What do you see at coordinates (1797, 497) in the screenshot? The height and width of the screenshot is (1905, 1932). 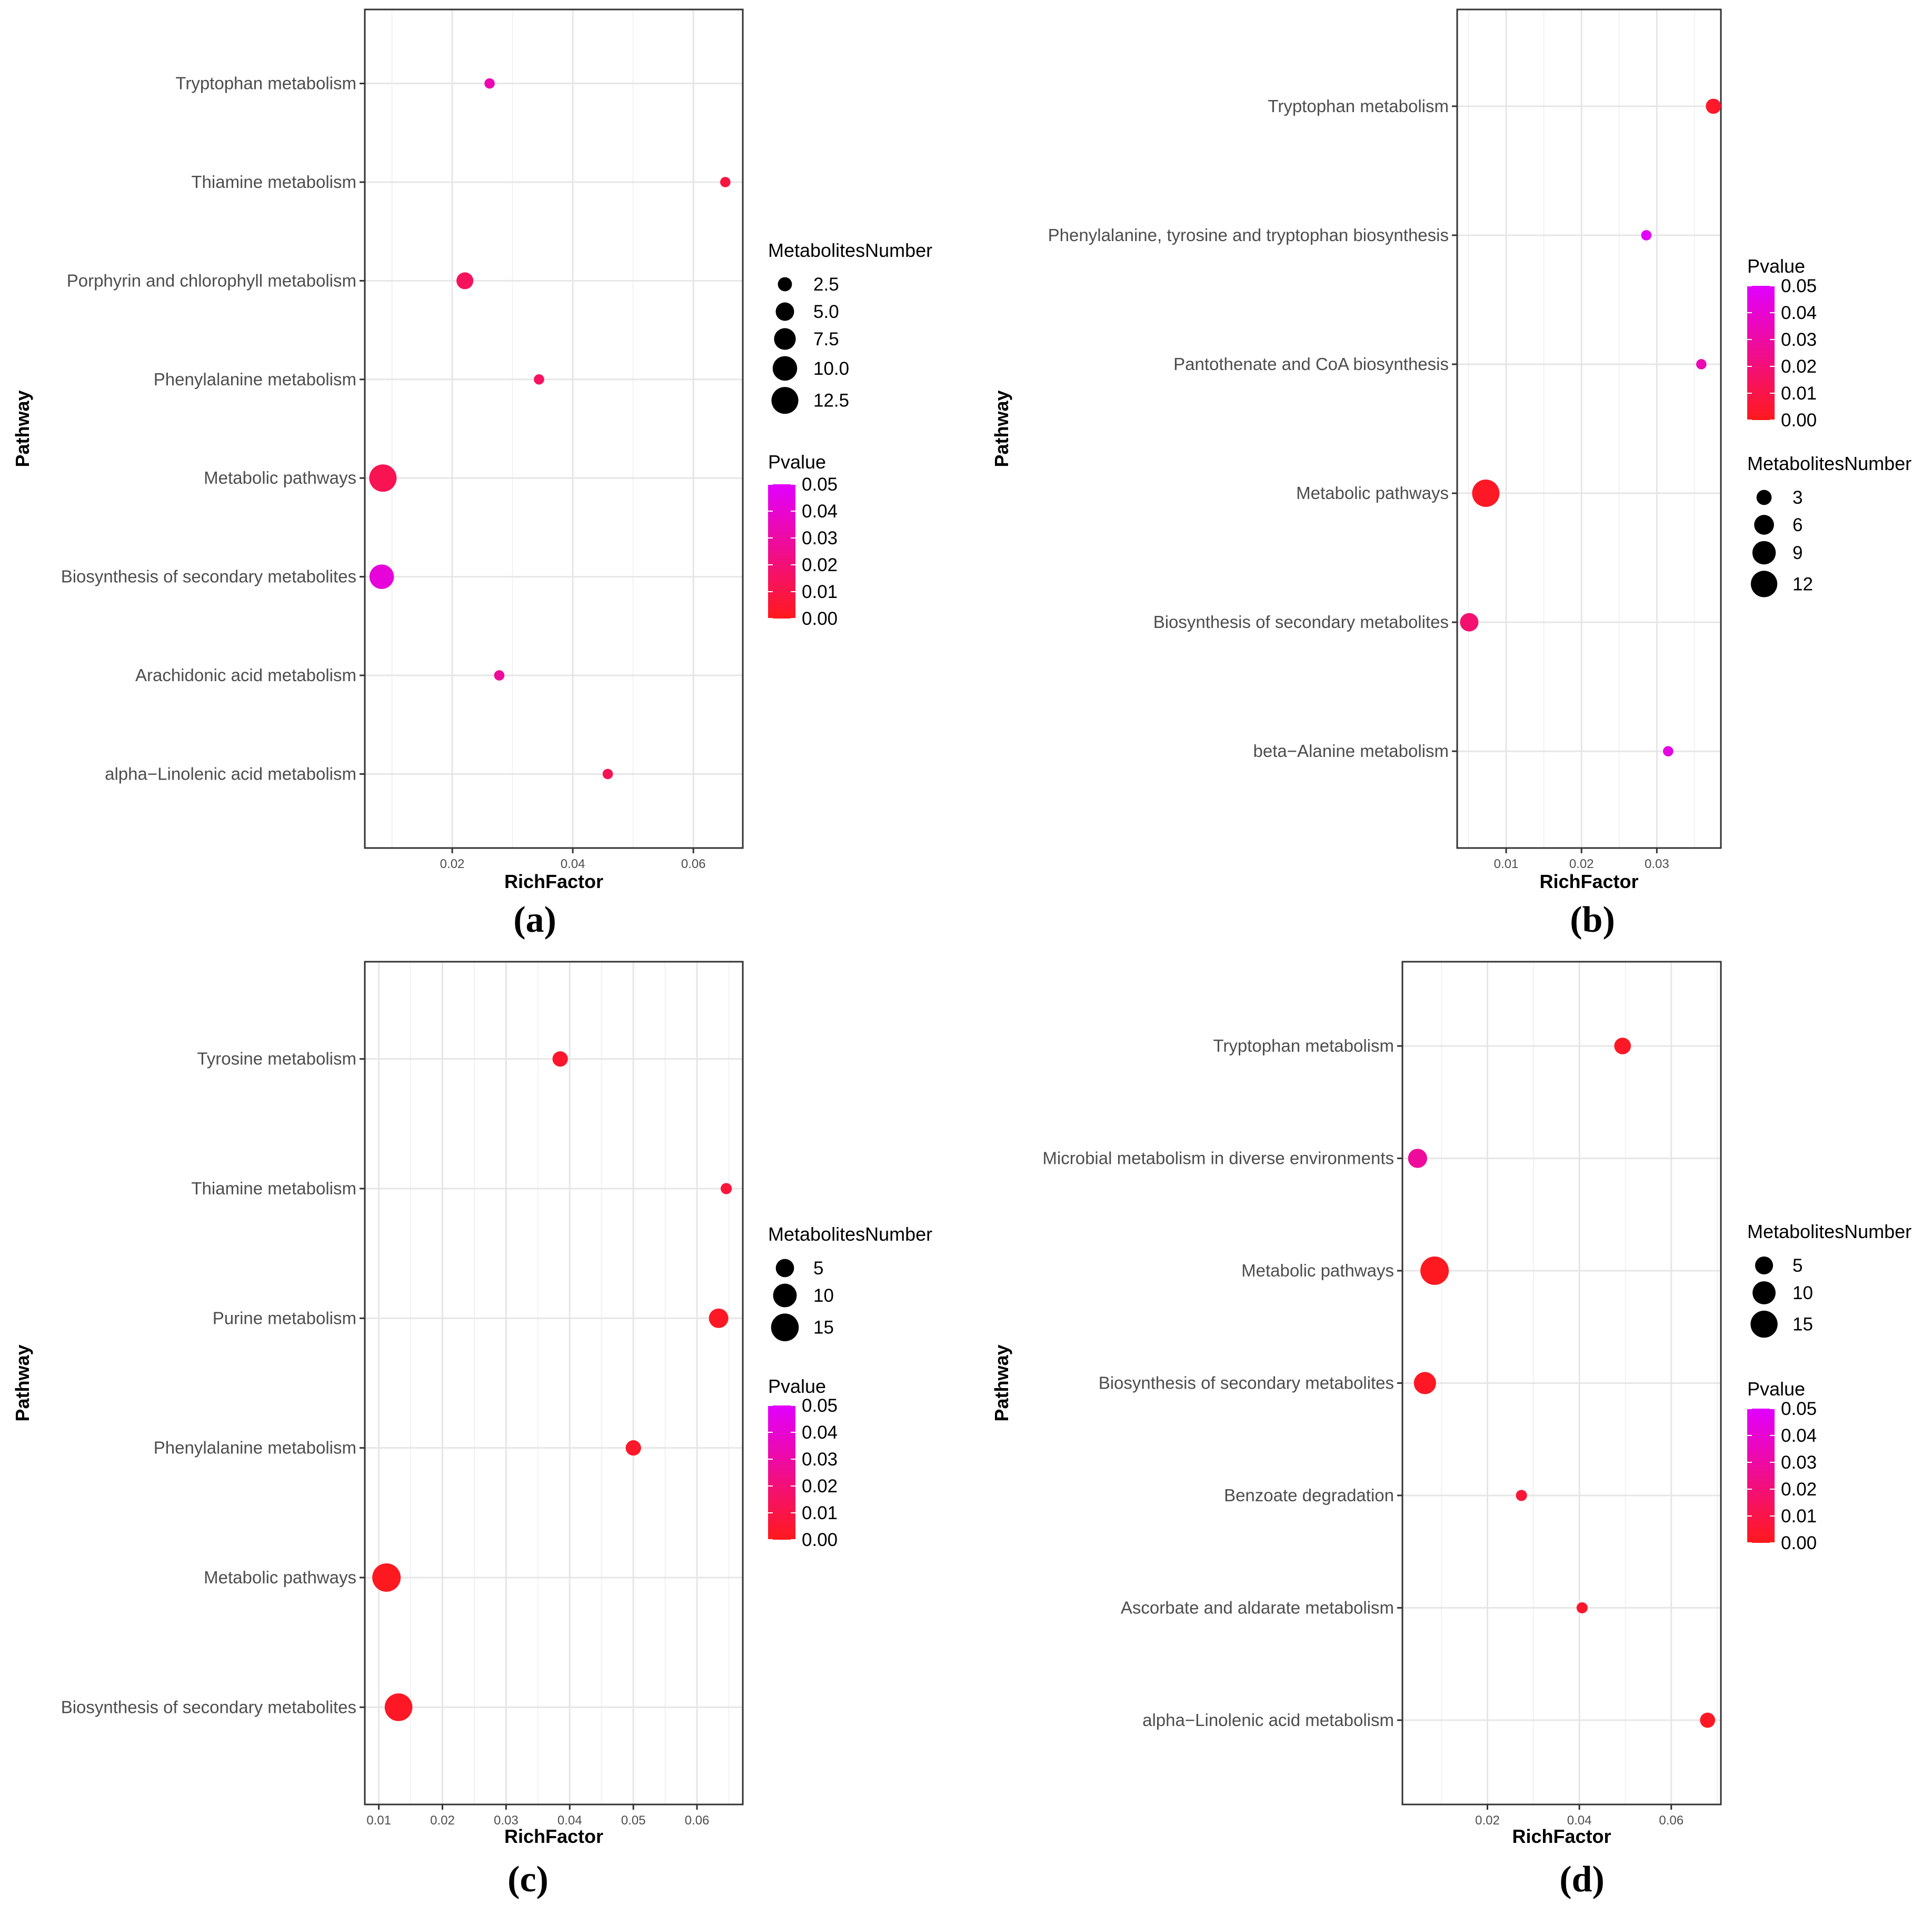 I see `size-legend-label: 3` at bounding box center [1797, 497].